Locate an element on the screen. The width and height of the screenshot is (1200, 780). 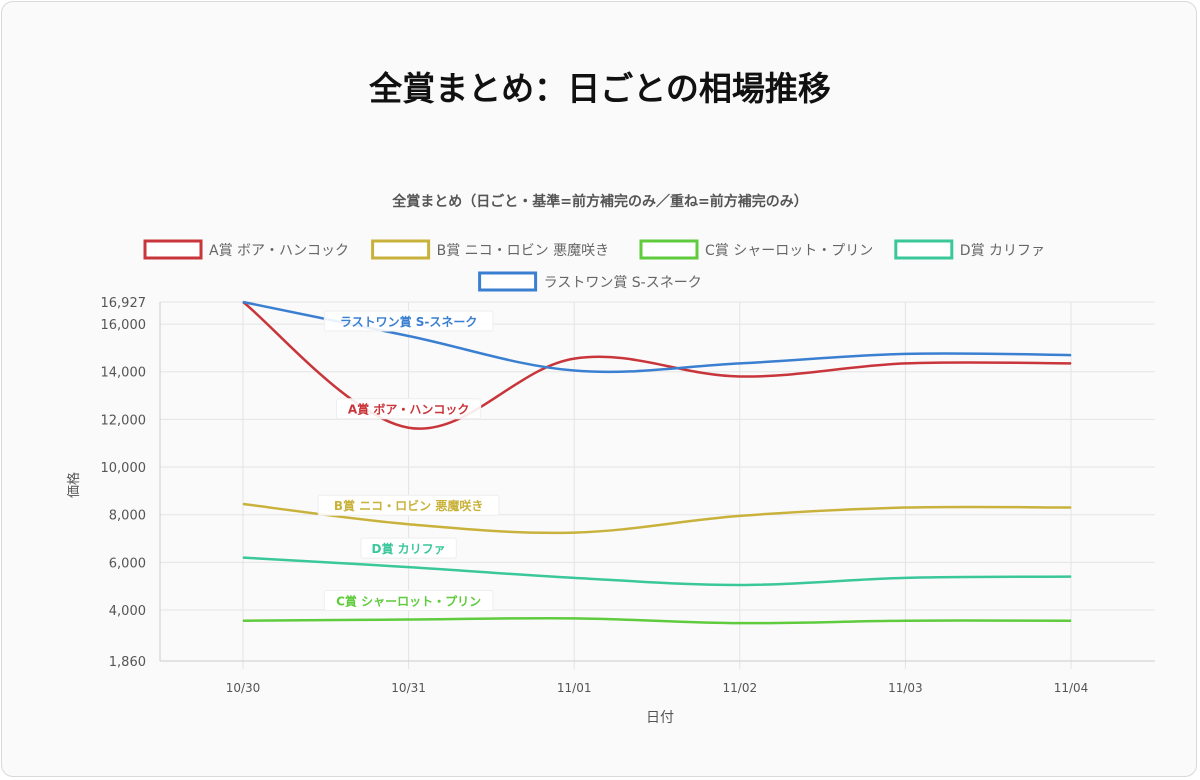
legend-label: B賞 ニコ・ロビン 悪魔咲き is located at coordinates (523, 251).